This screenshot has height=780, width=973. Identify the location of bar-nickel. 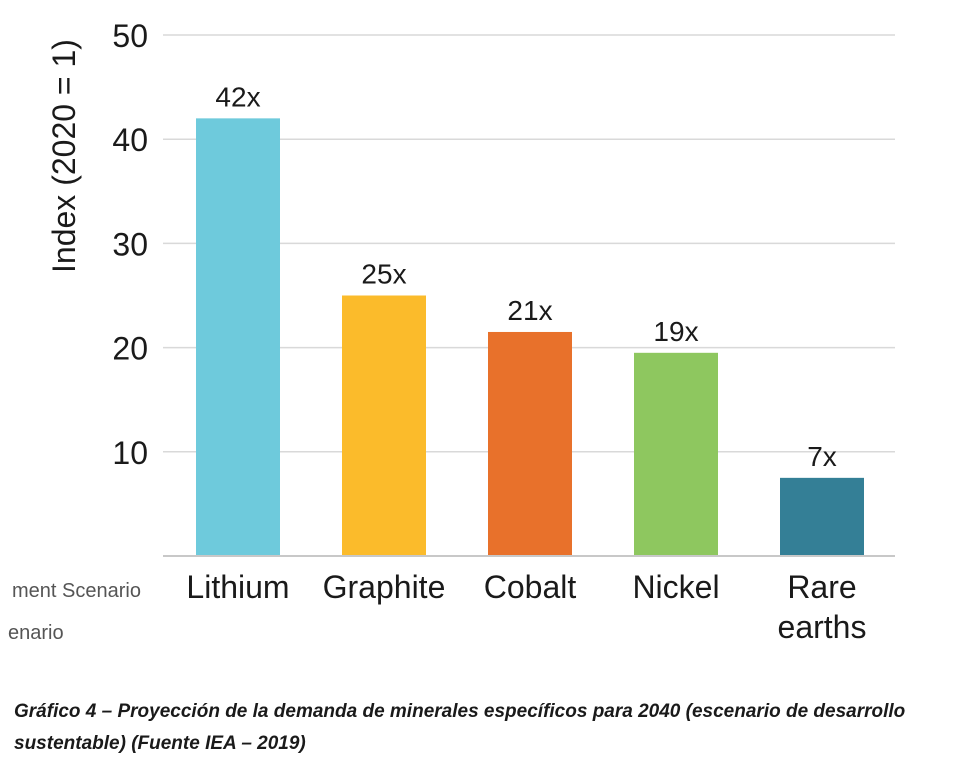
(676, 454).